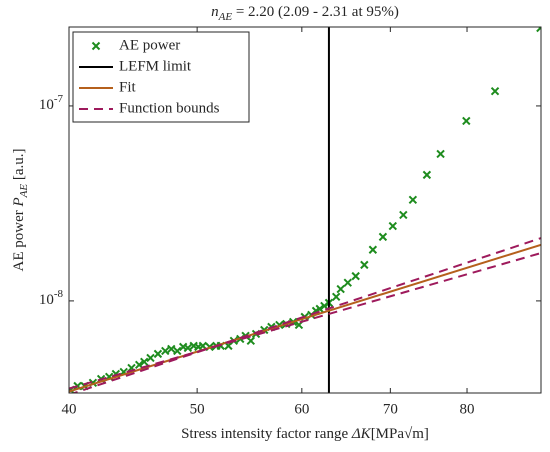 Image resolution: width=550 pixels, height=452 pixels. I want to click on legend-label: Fit, so click(128, 87).